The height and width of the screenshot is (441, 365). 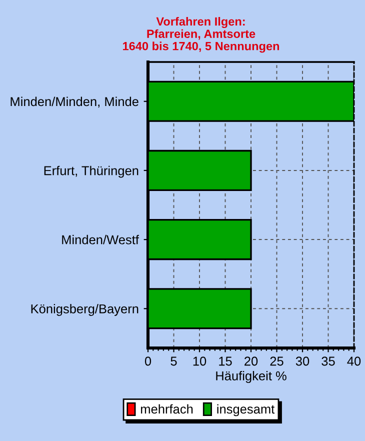 I want to click on x-tick-label: 0, so click(x=148, y=361).